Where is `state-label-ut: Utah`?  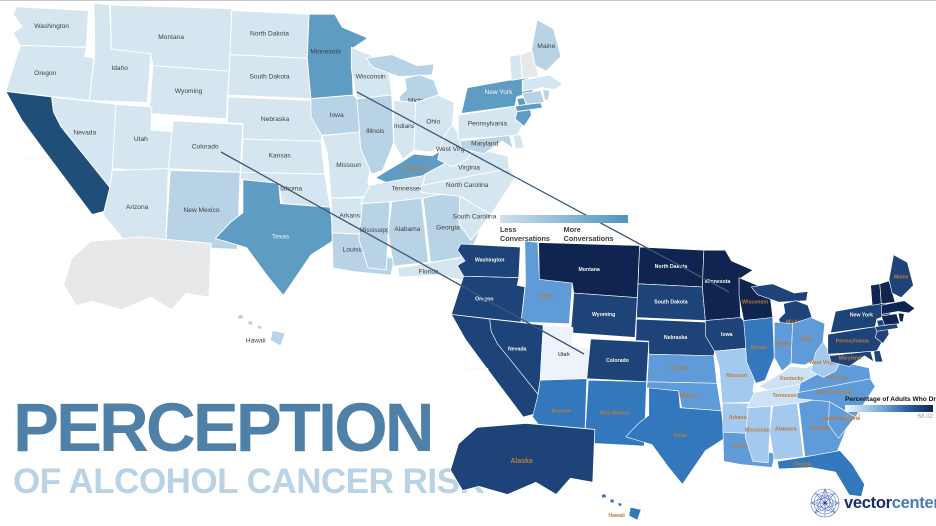 state-label-ut: Utah is located at coordinates (564, 355).